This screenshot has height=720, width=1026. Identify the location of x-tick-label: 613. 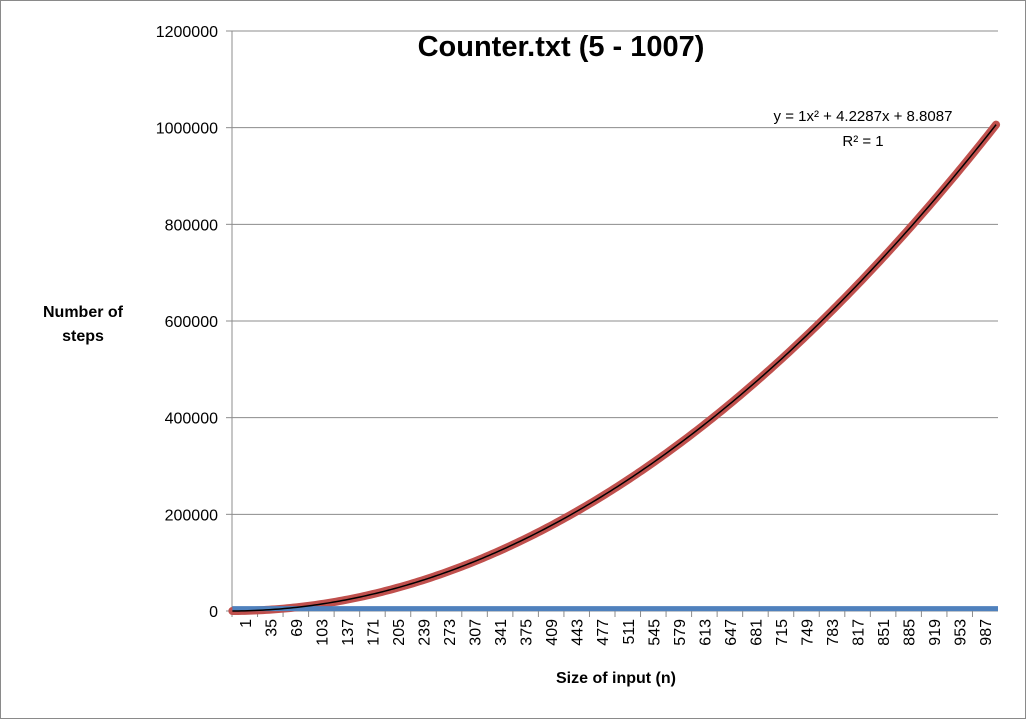
(705, 632).